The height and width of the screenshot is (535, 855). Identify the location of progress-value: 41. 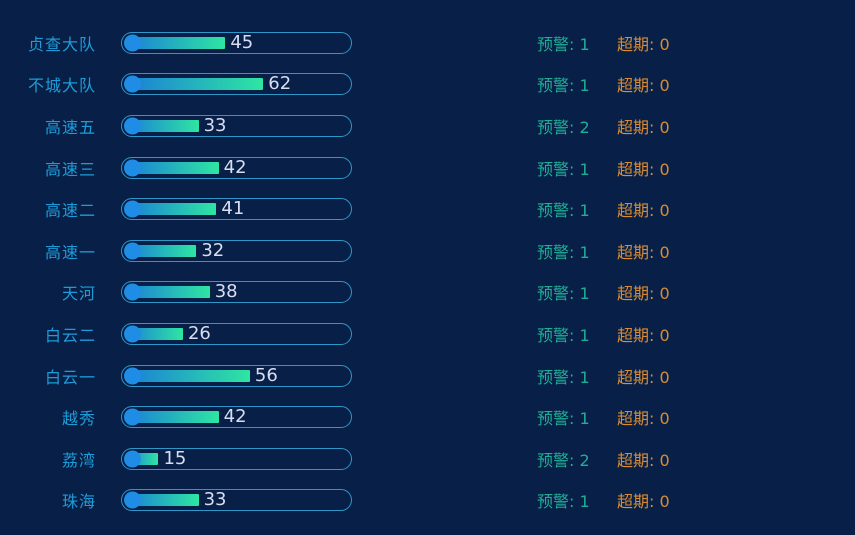
(233, 209).